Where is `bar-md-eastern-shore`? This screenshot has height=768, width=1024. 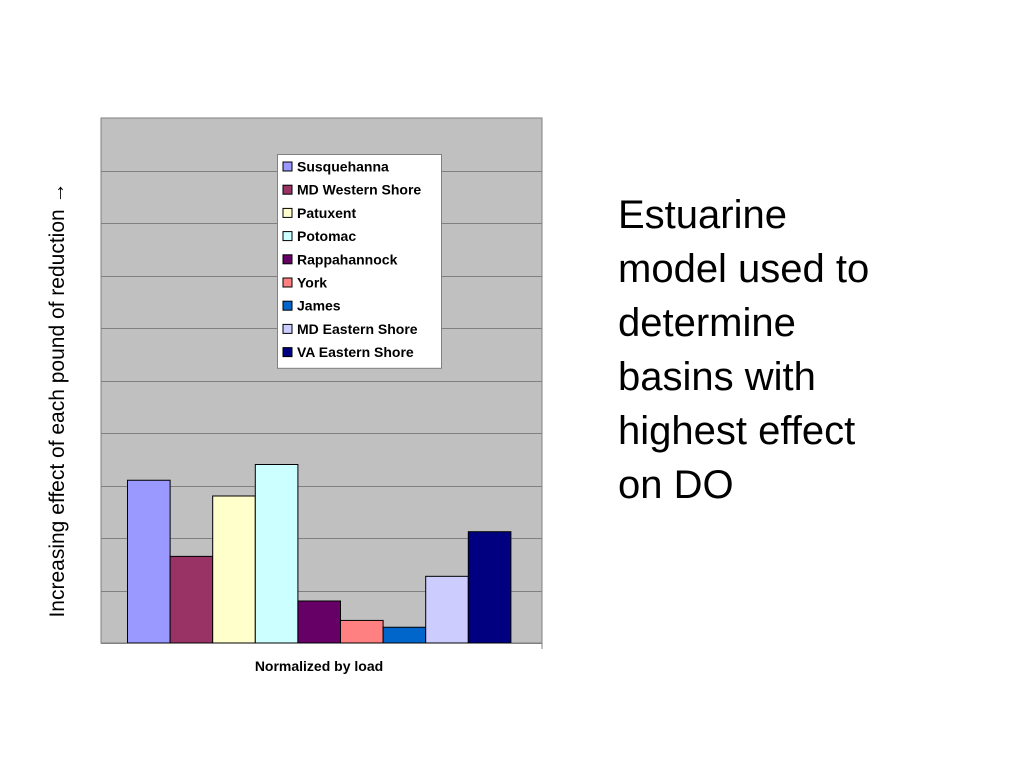 bar-md-eastern-shore is located at coordinates (447, 609).